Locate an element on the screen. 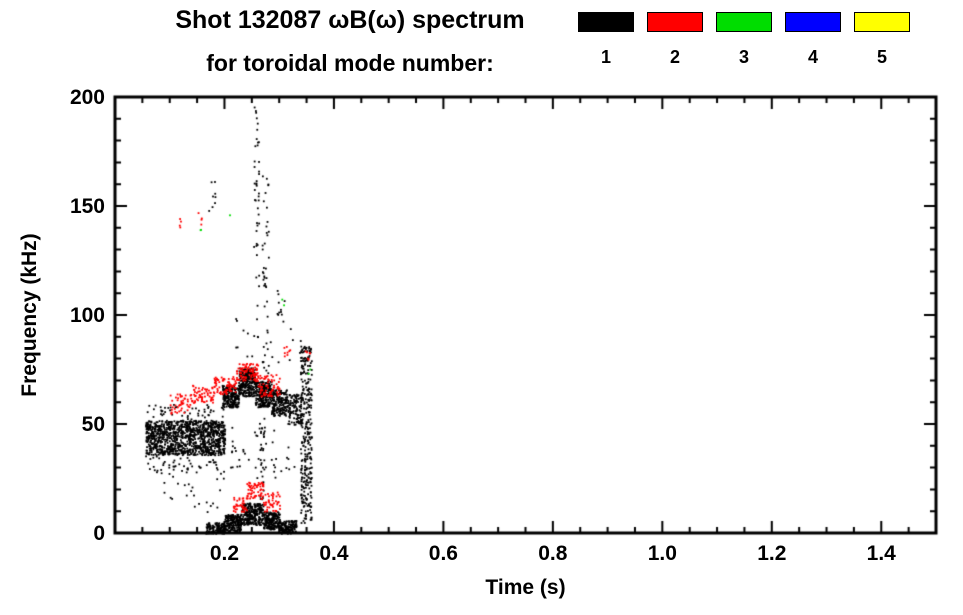 The image size is (963, 615). x-axis-title: Time (s) is located at coordinates (525, 587).